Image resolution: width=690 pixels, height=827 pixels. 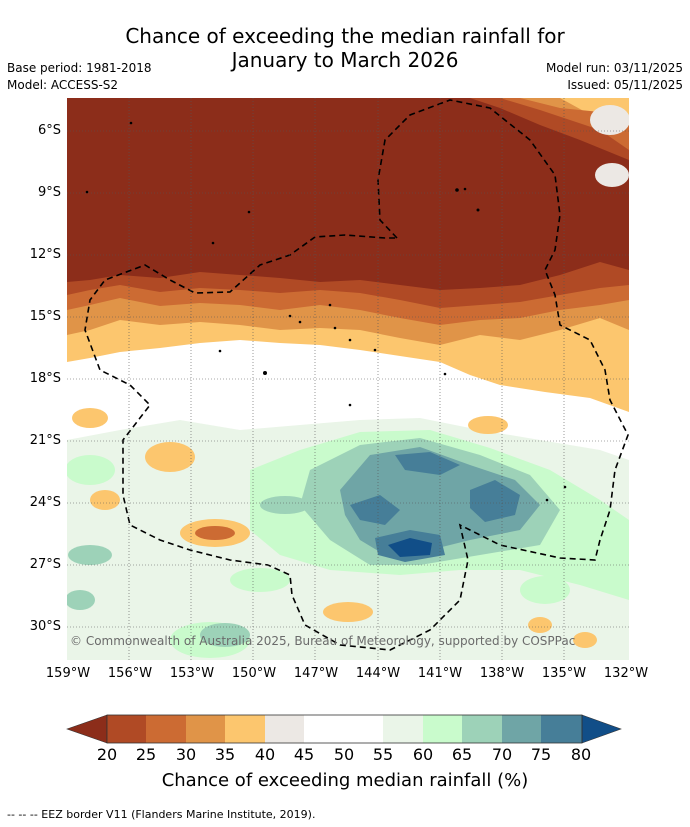 I want to click on meta-left: Base period: 1981-2018 Model: ACCESS-S2, so click(x=79, y=77).